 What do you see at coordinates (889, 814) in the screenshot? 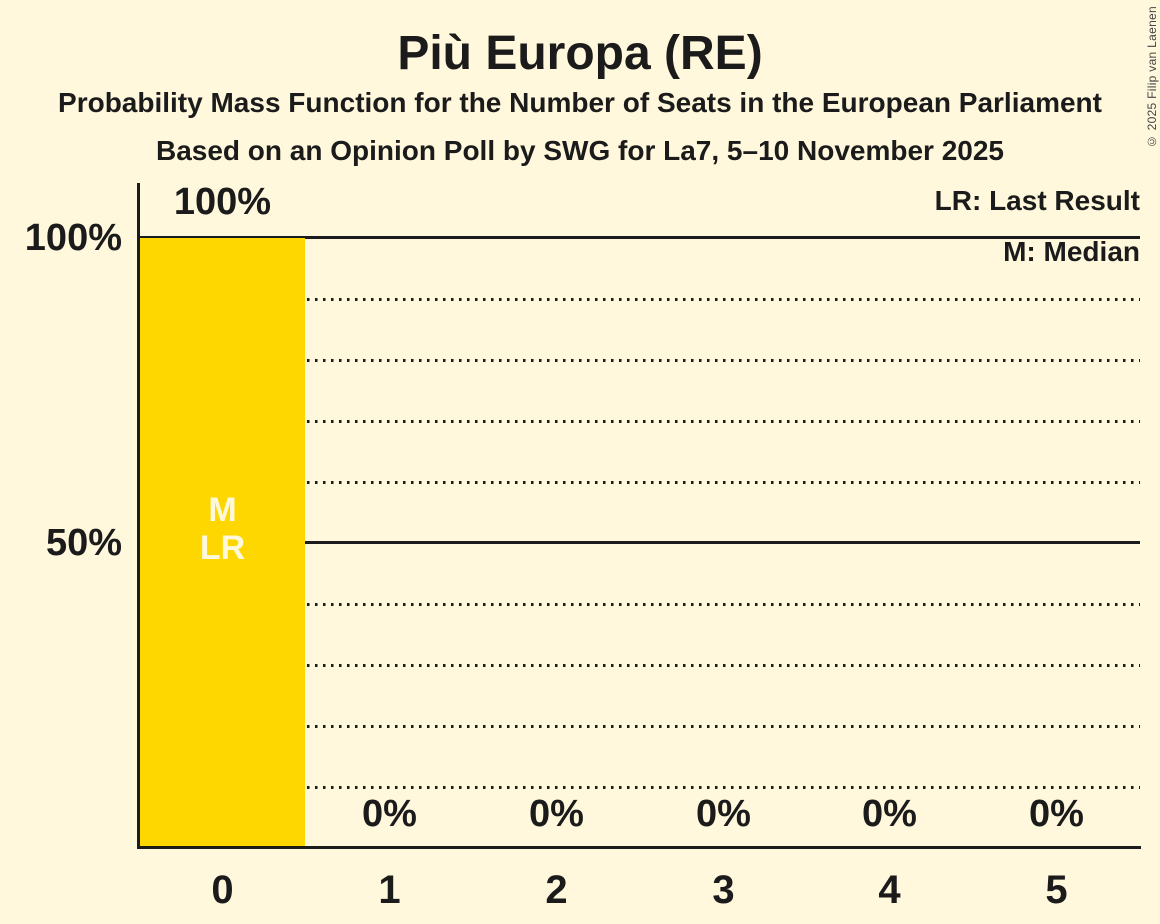
I see `value-label-seats-4: 0%` at bounding box center [889, 814].